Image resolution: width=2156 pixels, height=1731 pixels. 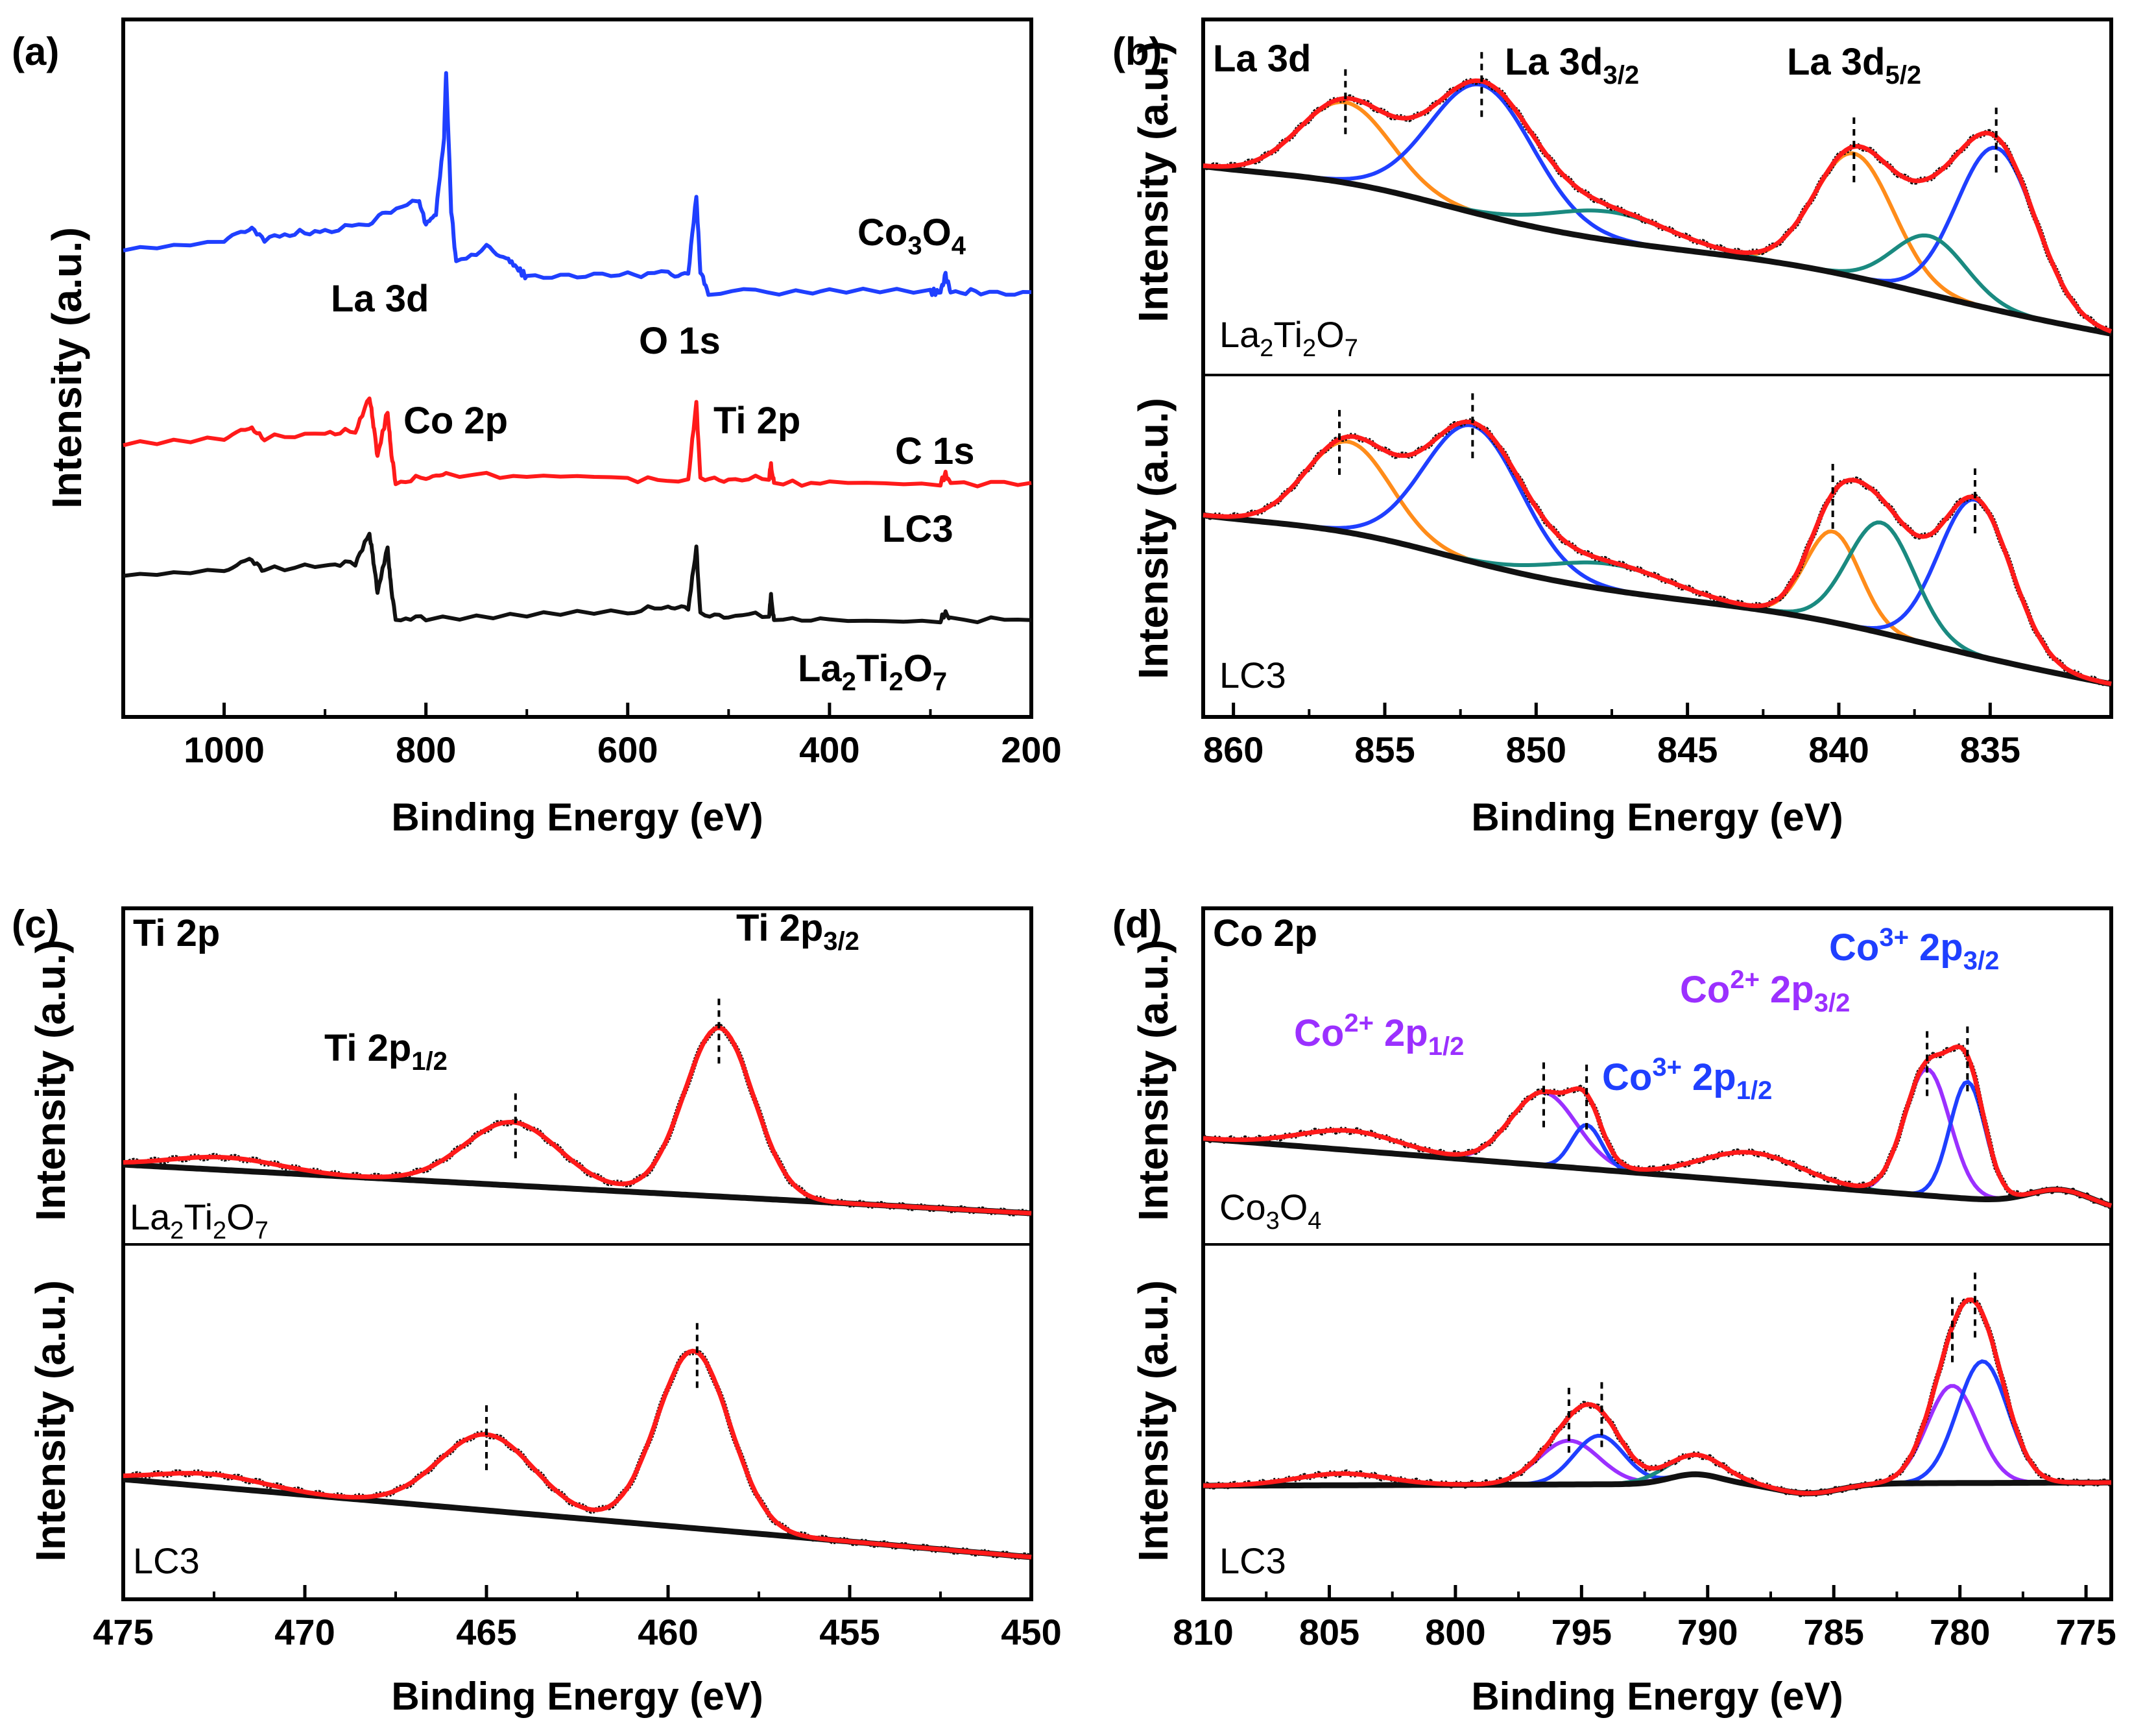 I want to click on panel-d-curves, so click(x=1657, y=1261).